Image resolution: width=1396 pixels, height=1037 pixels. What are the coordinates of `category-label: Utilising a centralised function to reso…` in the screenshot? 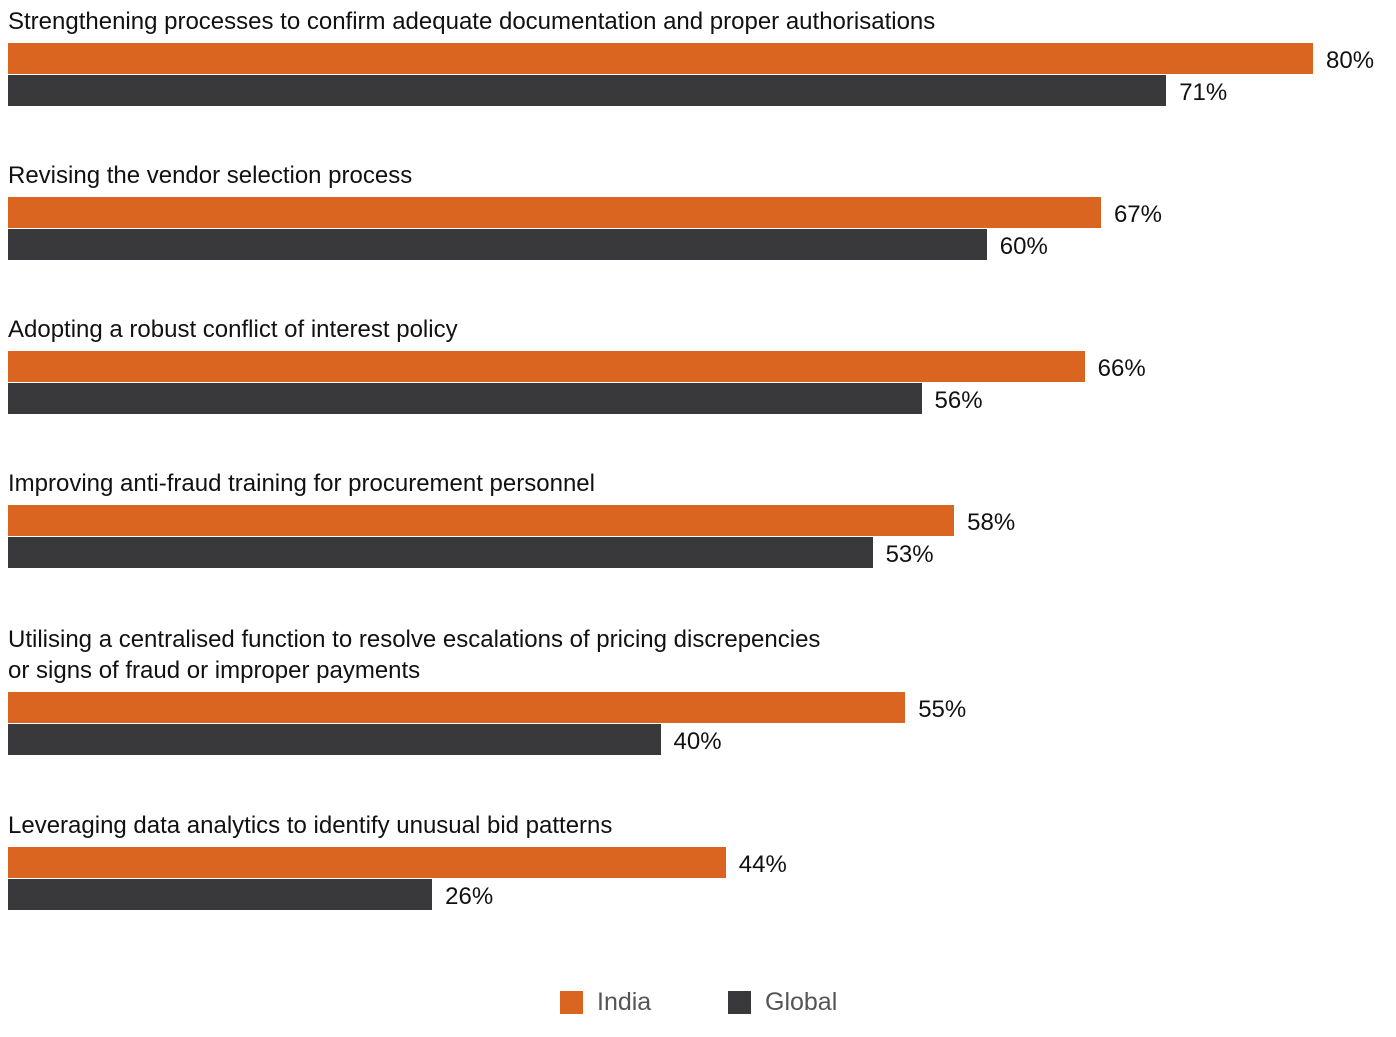 It's located at (414, 655).